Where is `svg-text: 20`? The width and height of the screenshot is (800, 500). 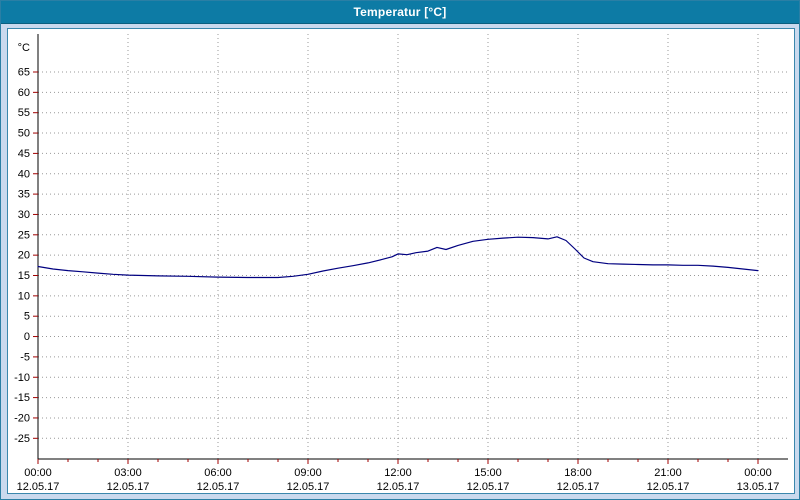
svg-text: 20 is located at coordinates (24, 256).